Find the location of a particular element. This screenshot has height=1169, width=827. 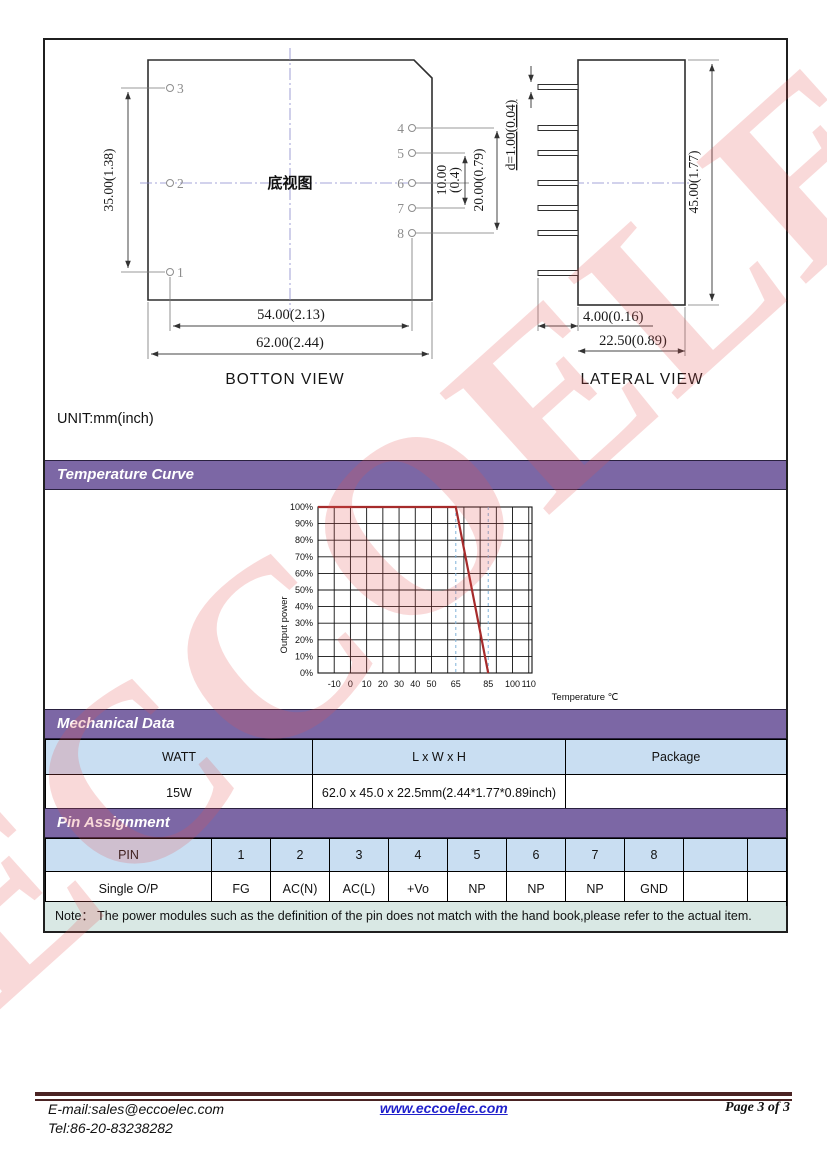

dim-45-label: 45.00(1.77) is located at coordinates (693, 182).